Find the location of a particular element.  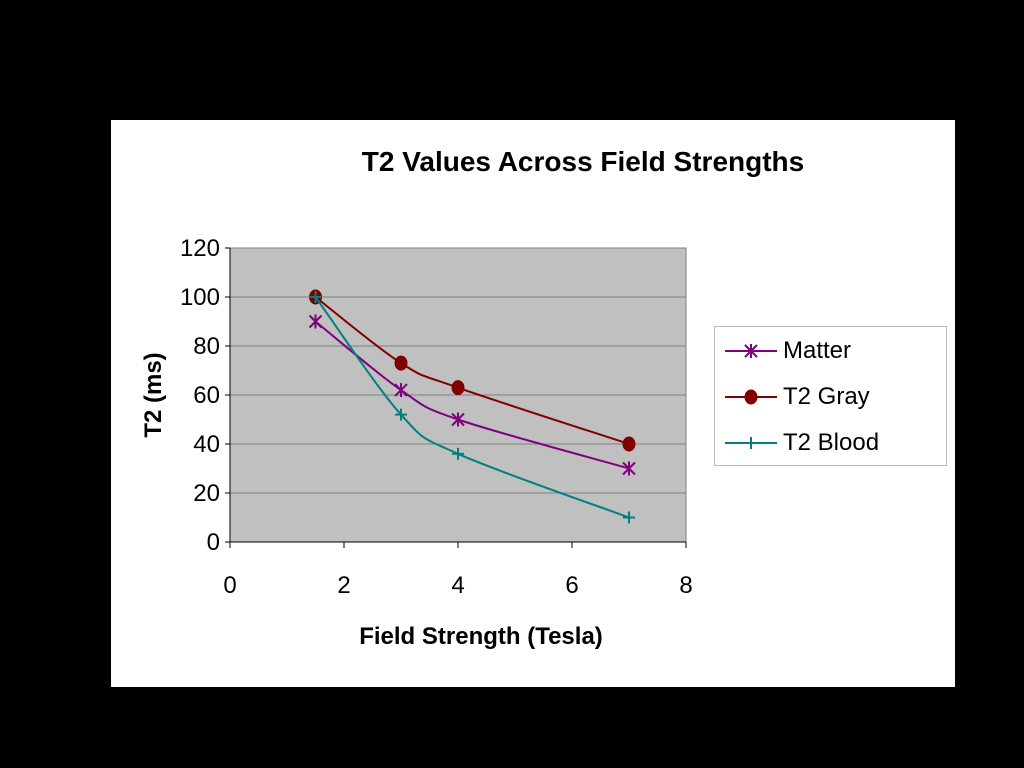

x-tick-label: 6 is located at coordinates (571, 585).